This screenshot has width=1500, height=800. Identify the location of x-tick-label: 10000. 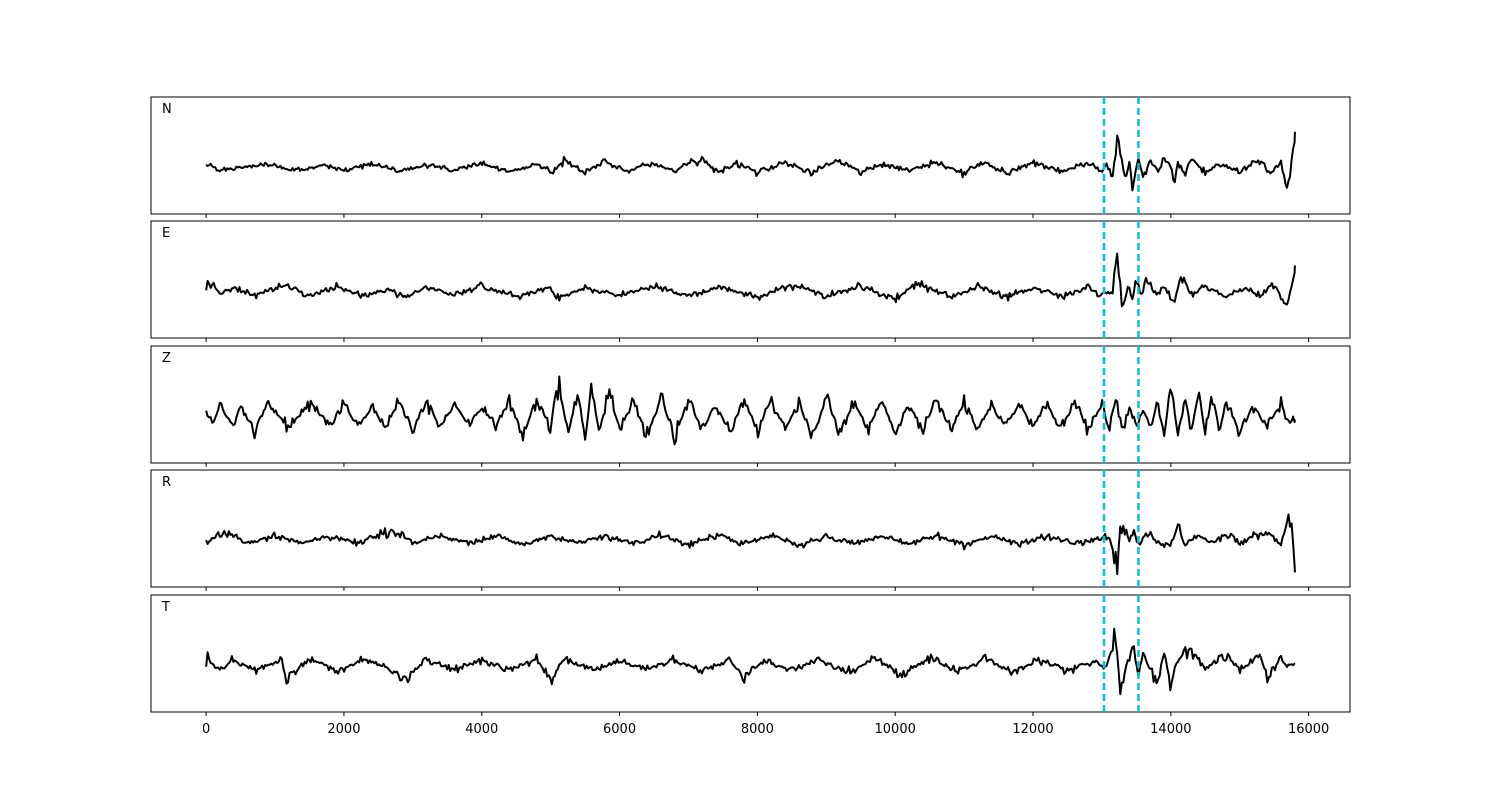
(895, 729).